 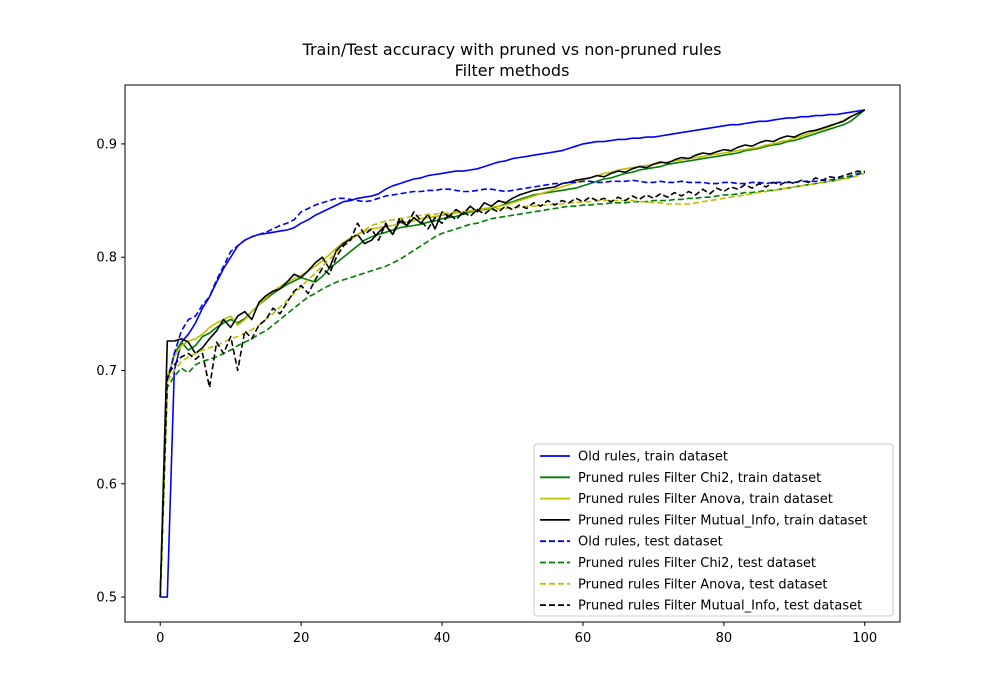 What do you see at coordinates (512, 70) in the screenshot?
I see `chart-subtitle: Filter methods` at bounding box center [512, 70].